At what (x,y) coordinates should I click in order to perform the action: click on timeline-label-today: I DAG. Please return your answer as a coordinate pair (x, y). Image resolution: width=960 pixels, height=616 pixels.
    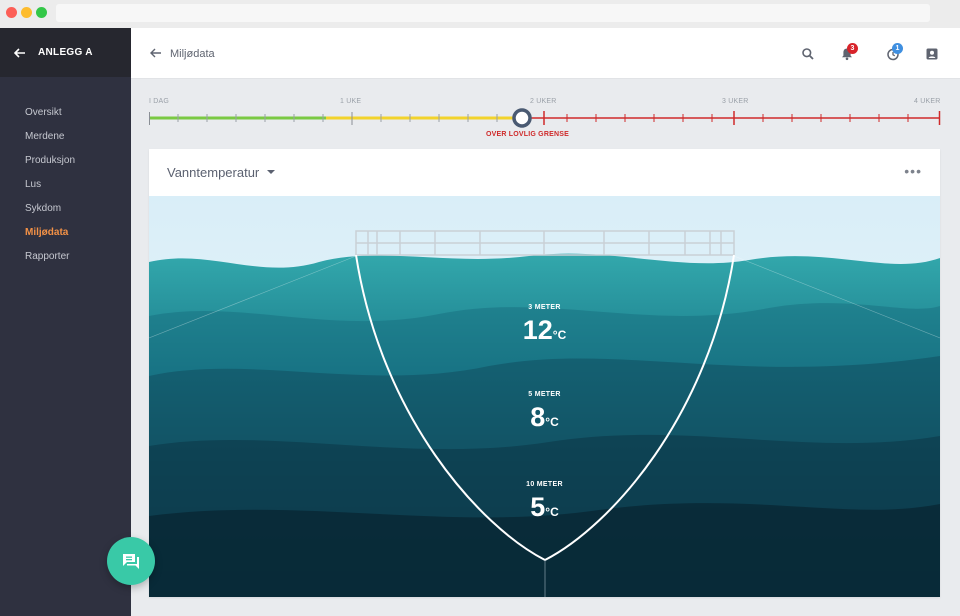
    Looking at the image, I should click on (159, 101).